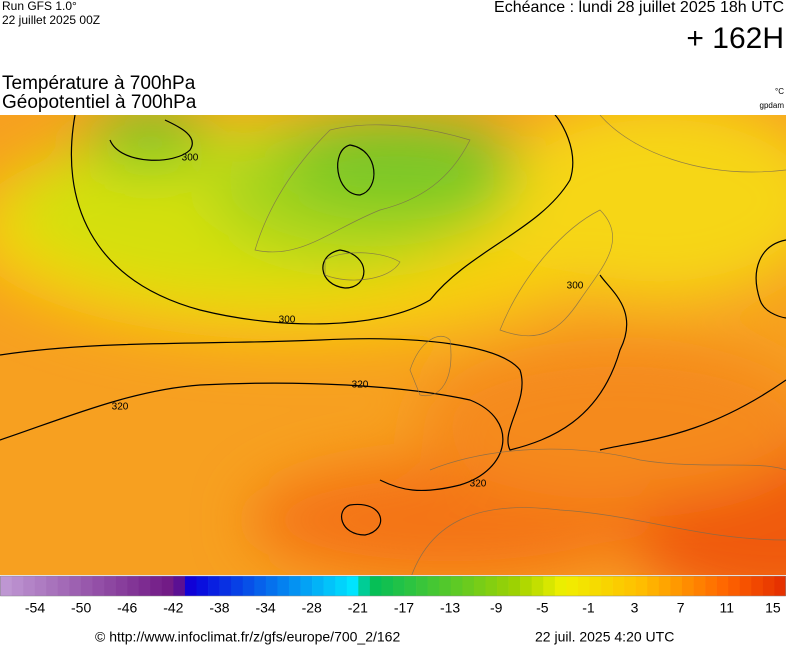  Describe the element at coordinates (735, 38) in the screenshot. I see `lead-time: + 162H` at that location.